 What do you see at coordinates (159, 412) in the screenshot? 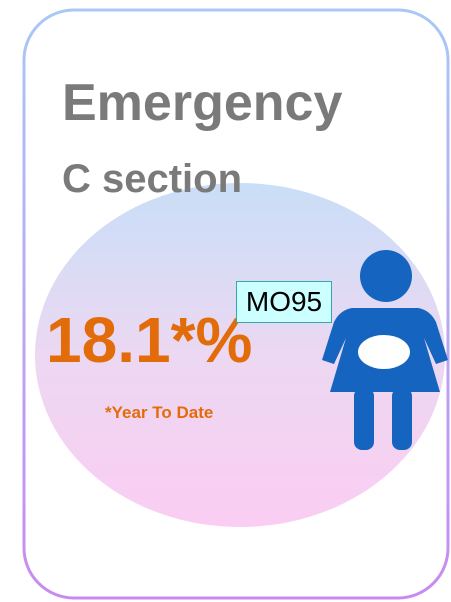
I see `footnote: *Year To Date` at bounding box center [159, 412].